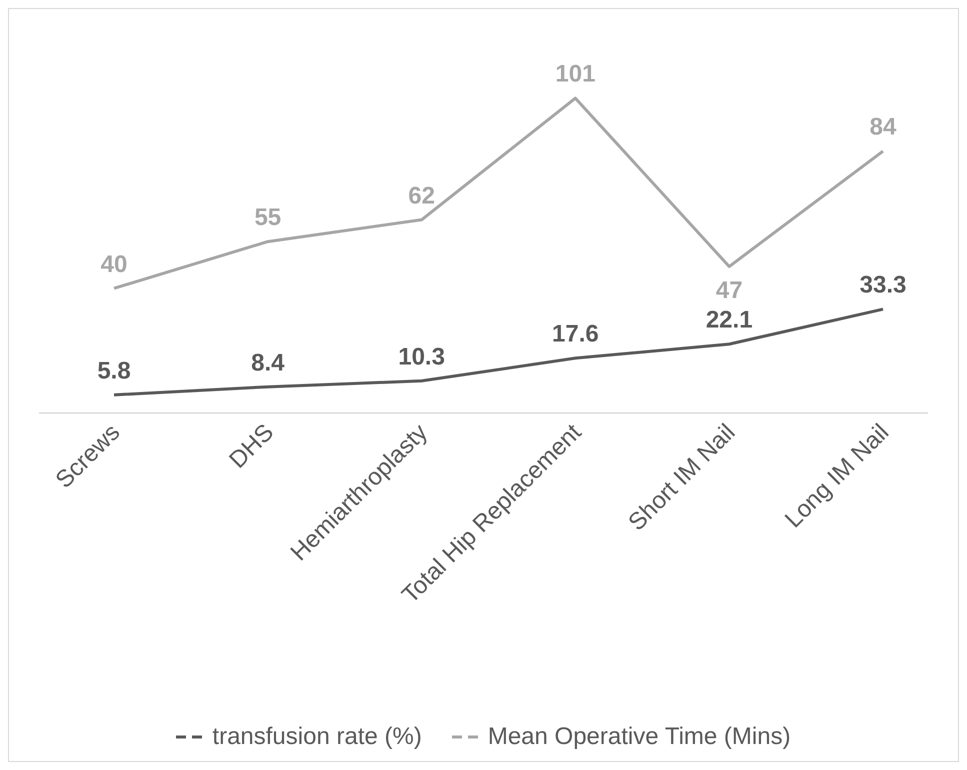 The height and width of the screenshot is (770, 967). Describe the element at coordinates (268, 218) in the screenshot. I see `data-label: 55` at that location.